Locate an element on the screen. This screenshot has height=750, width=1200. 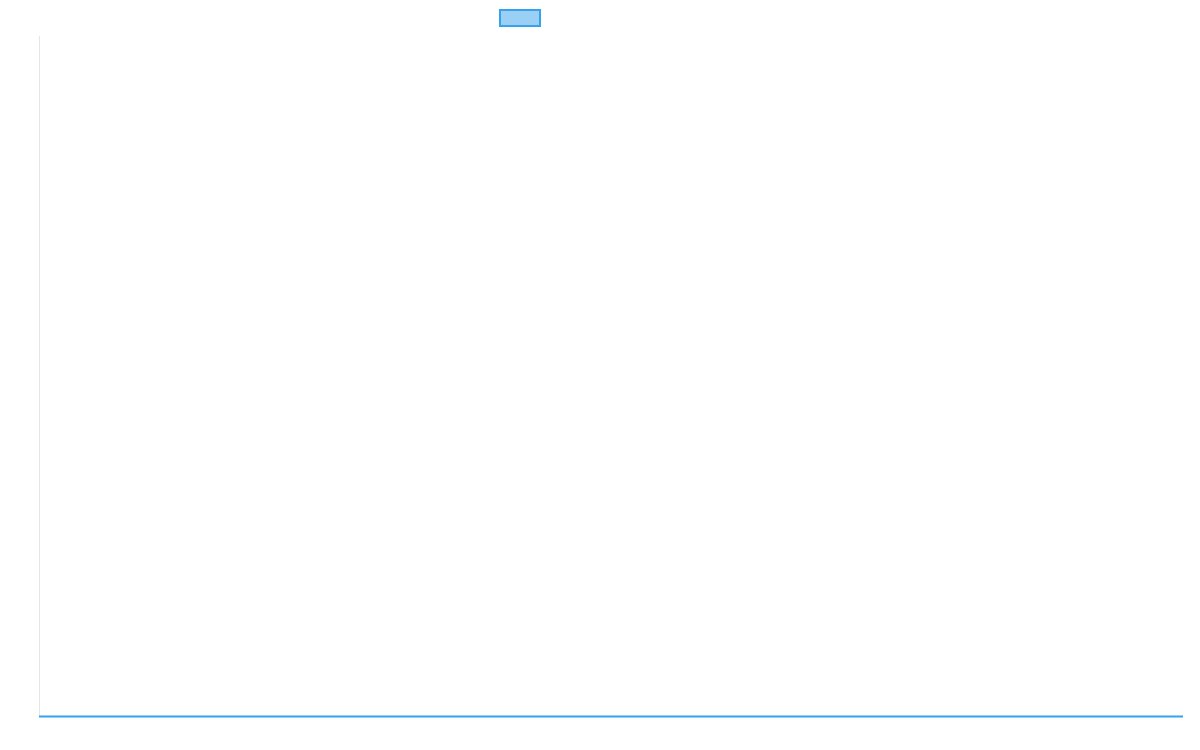
legend-swatch is located at coordinates (520, 18).